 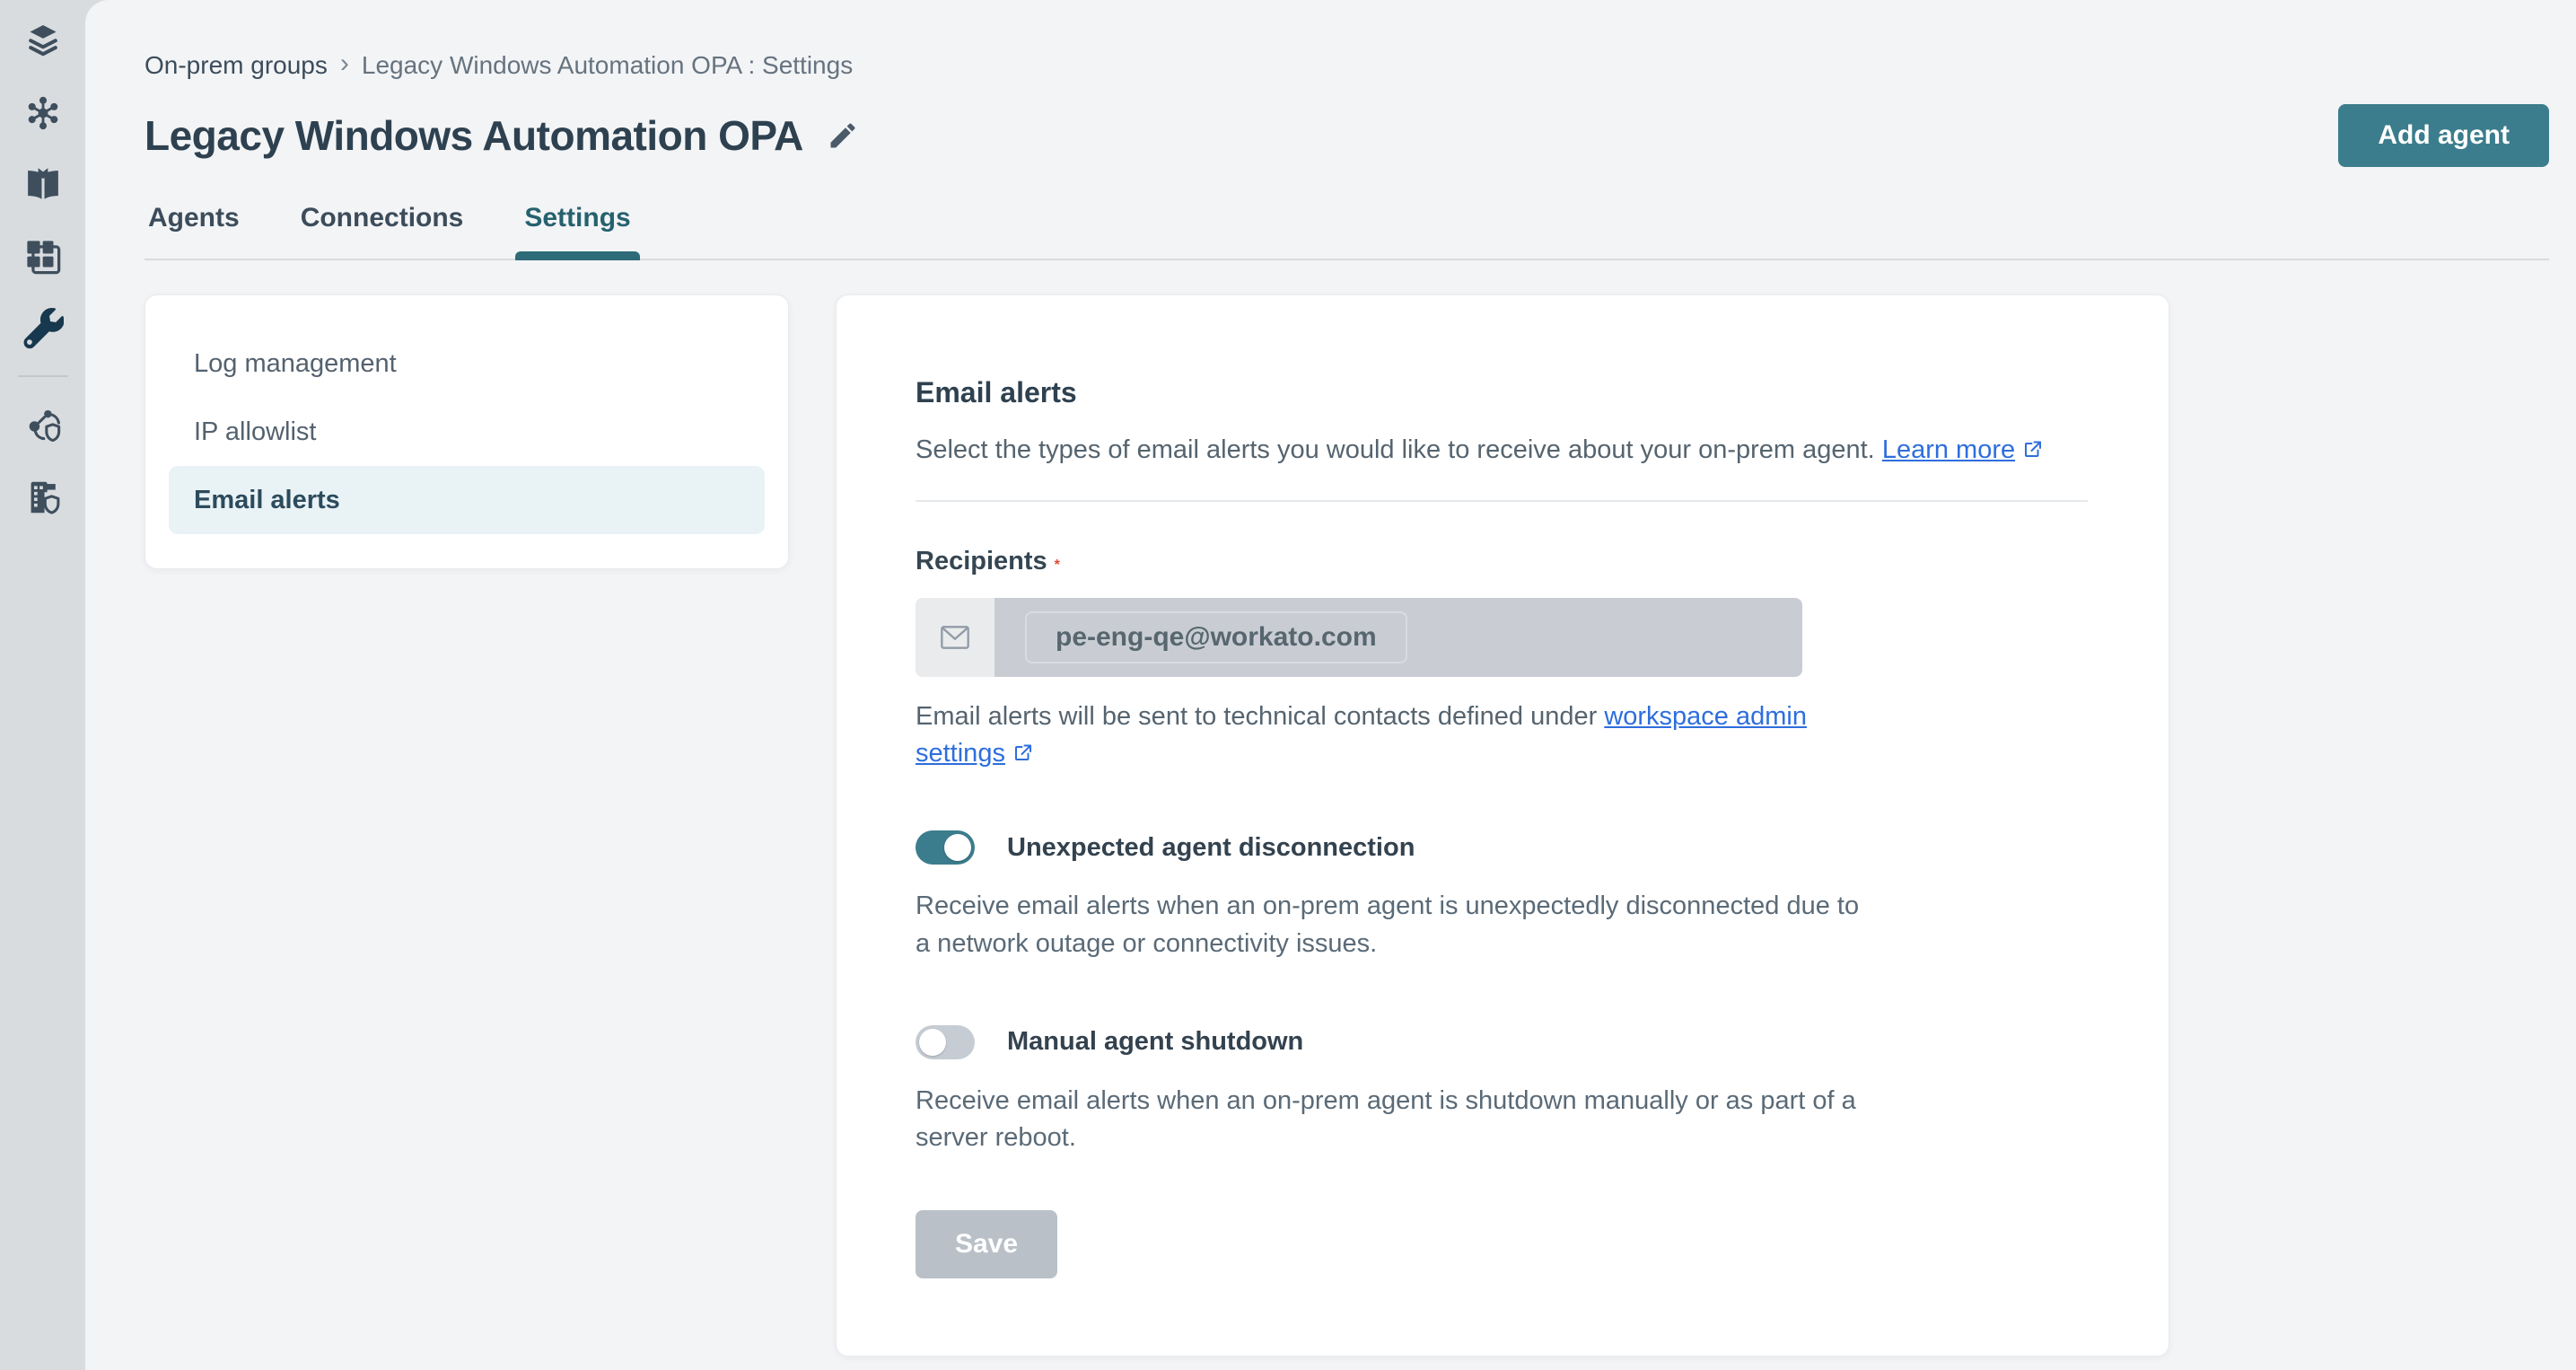 I want to click on recipients-input: pe-eng-qe@workato.com, so click(x=1359, y=638).